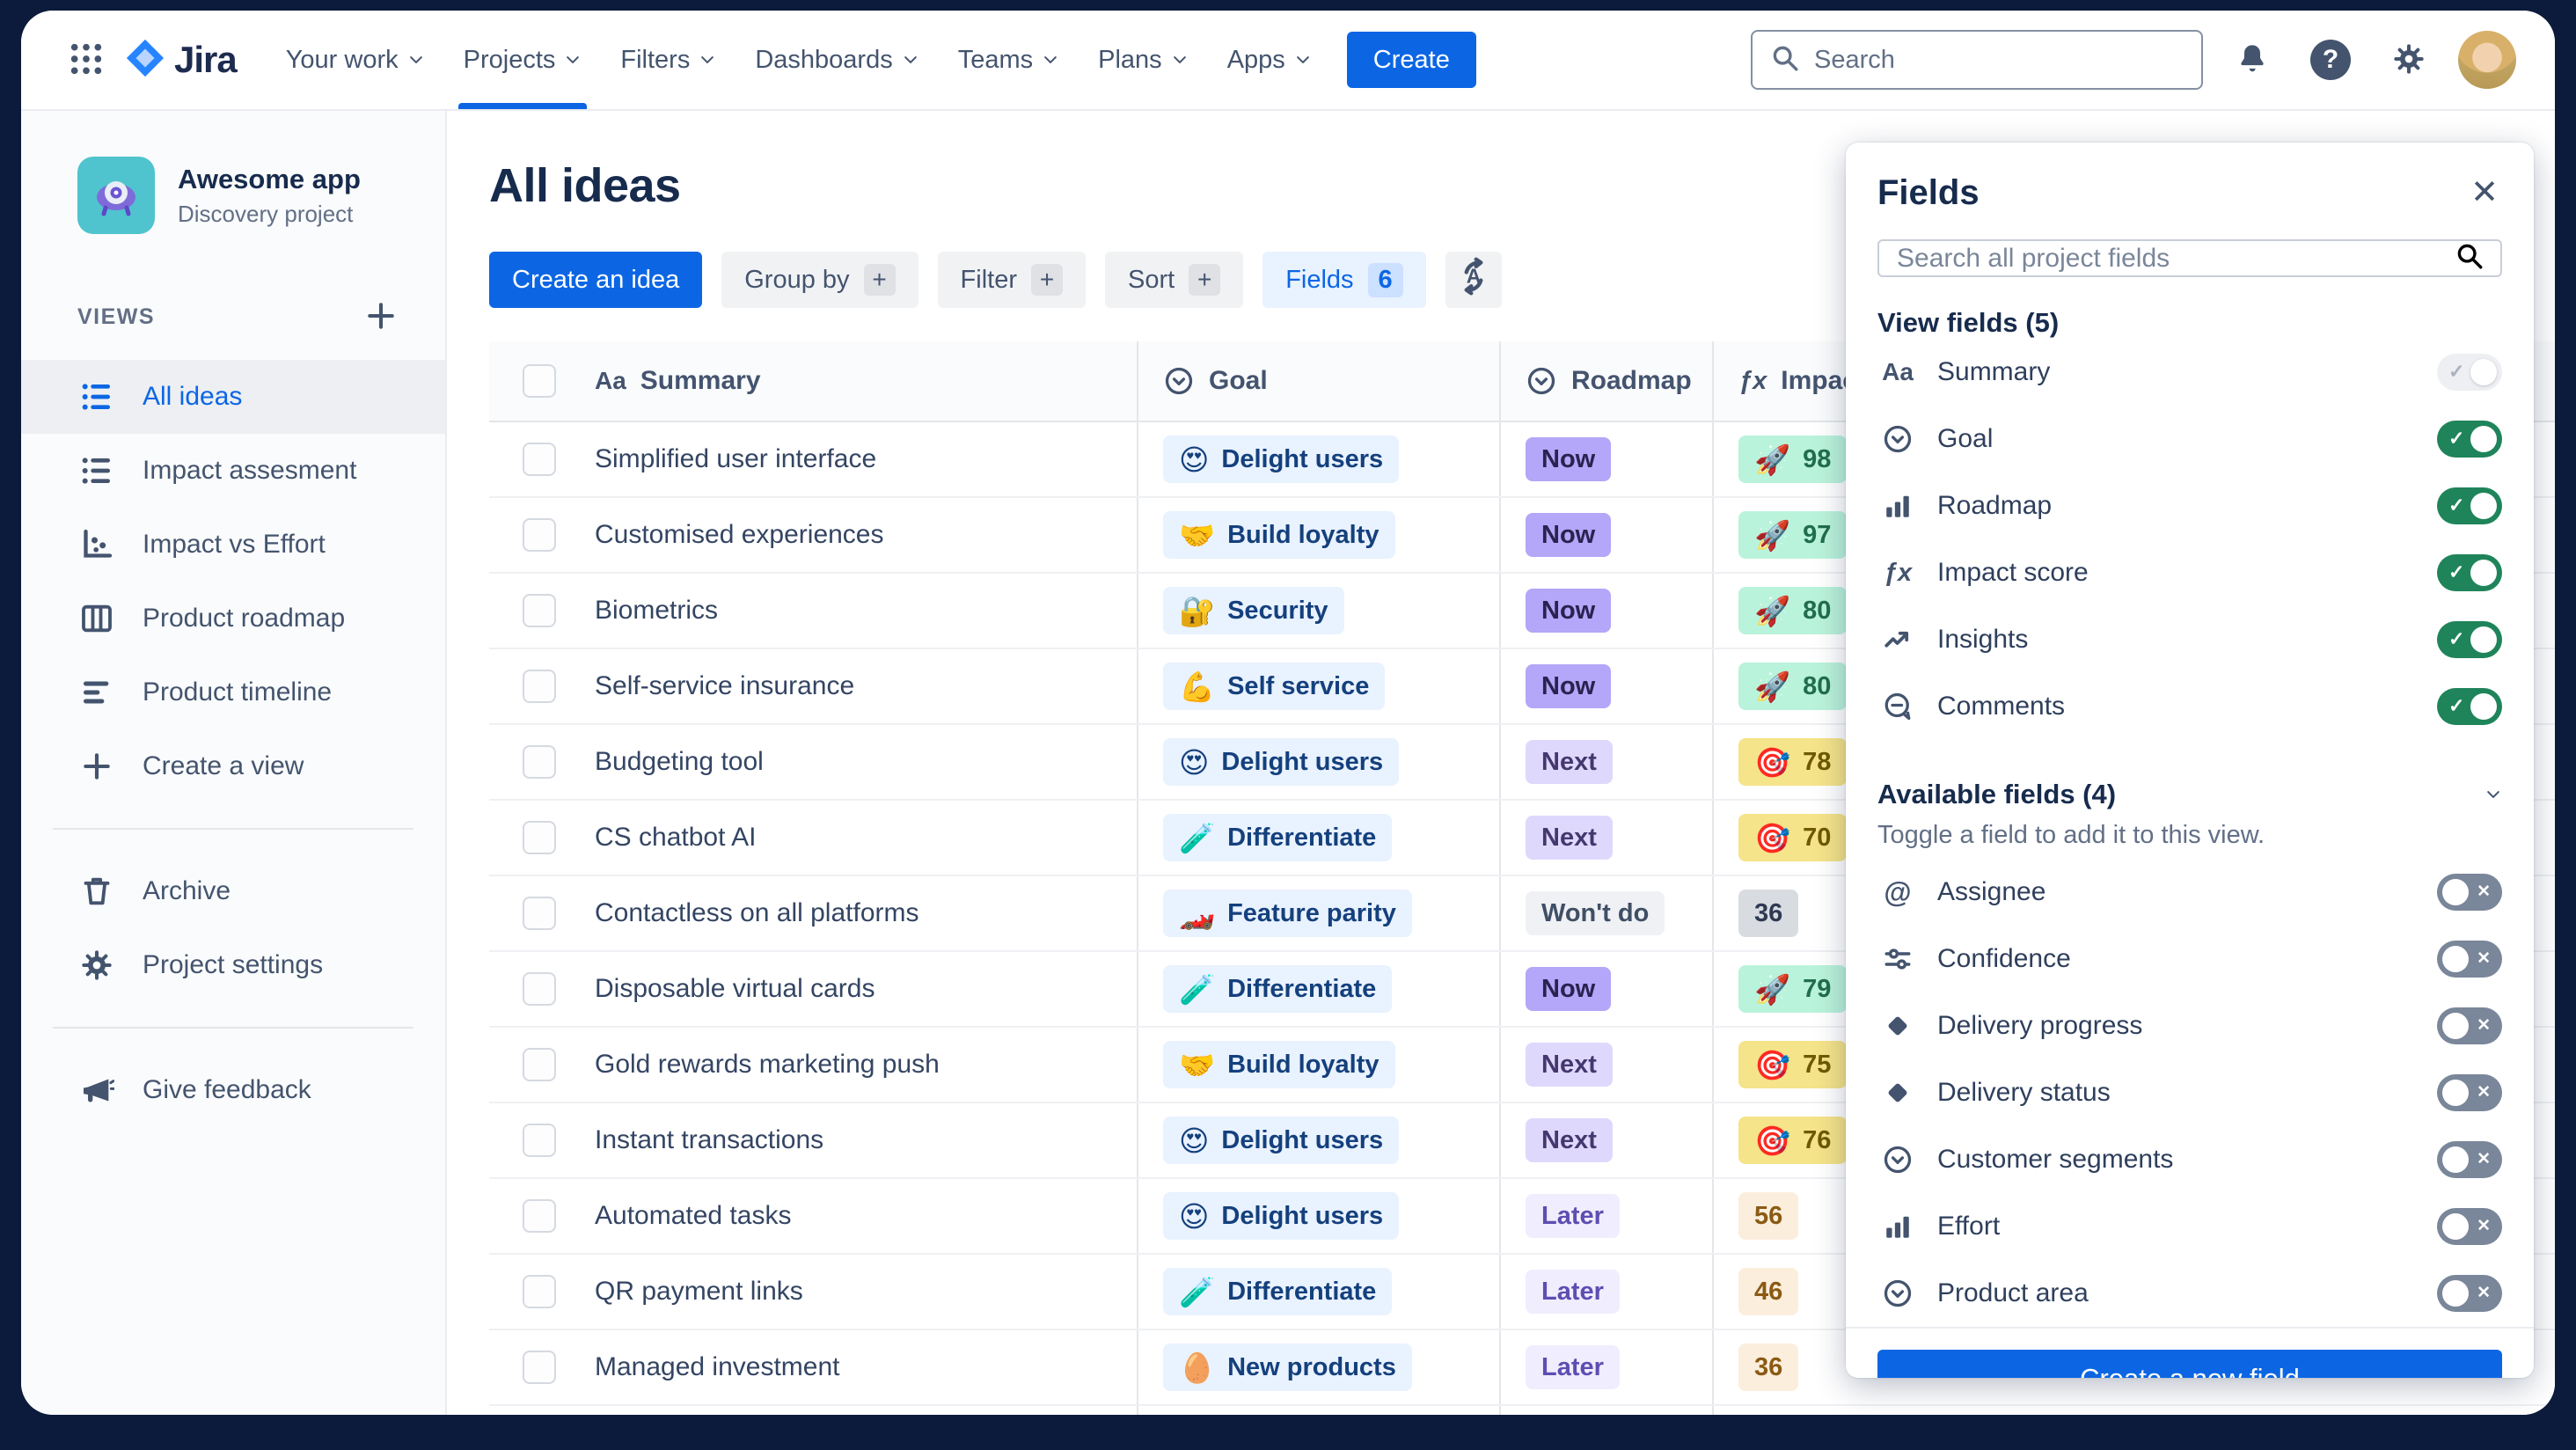  What do you see at coordinates (1998, 60) in the screenshot?
I see `search-input` at bounding box center [1998, 60].